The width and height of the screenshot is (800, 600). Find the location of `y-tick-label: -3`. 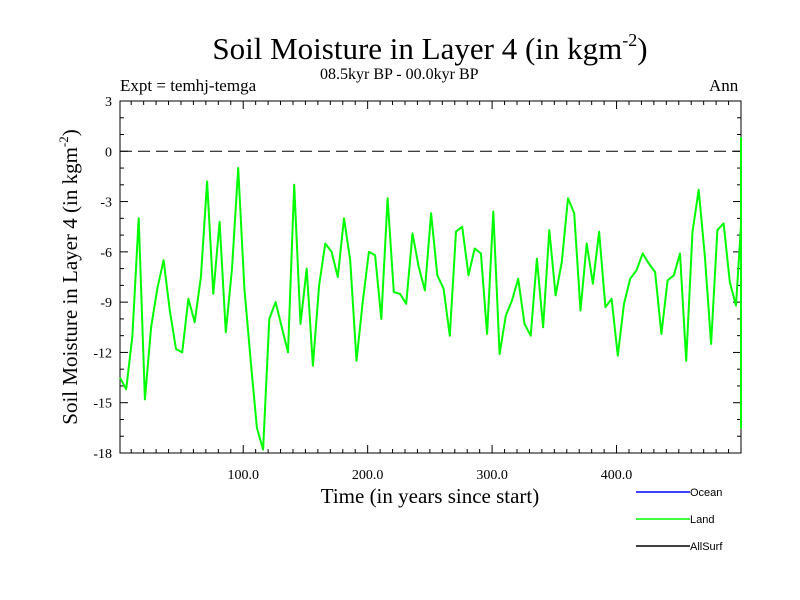

y-tick-label: -3 is located at coordinates (106, 203).